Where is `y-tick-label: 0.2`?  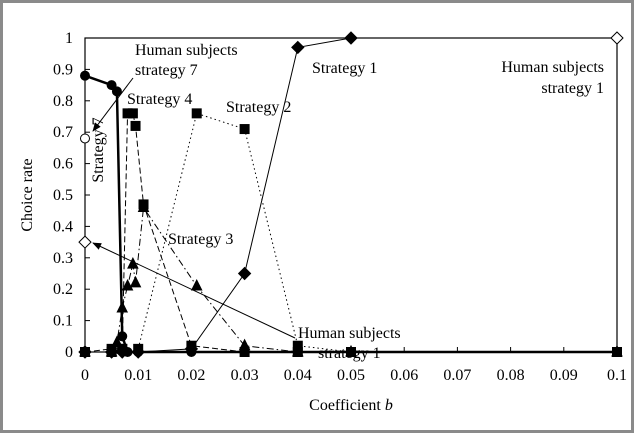
y-tick-label: 0.2 is located at coordinates (63, 289).